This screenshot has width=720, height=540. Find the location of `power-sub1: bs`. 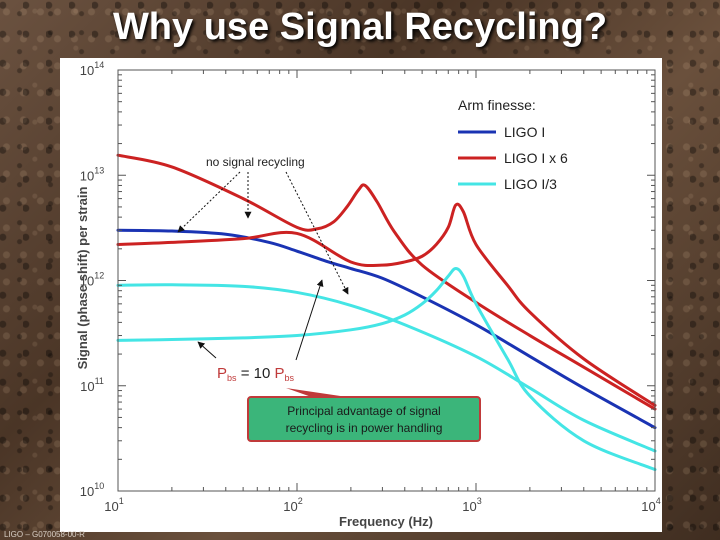

power-sub1: bs is located at coordinates (232, 378).